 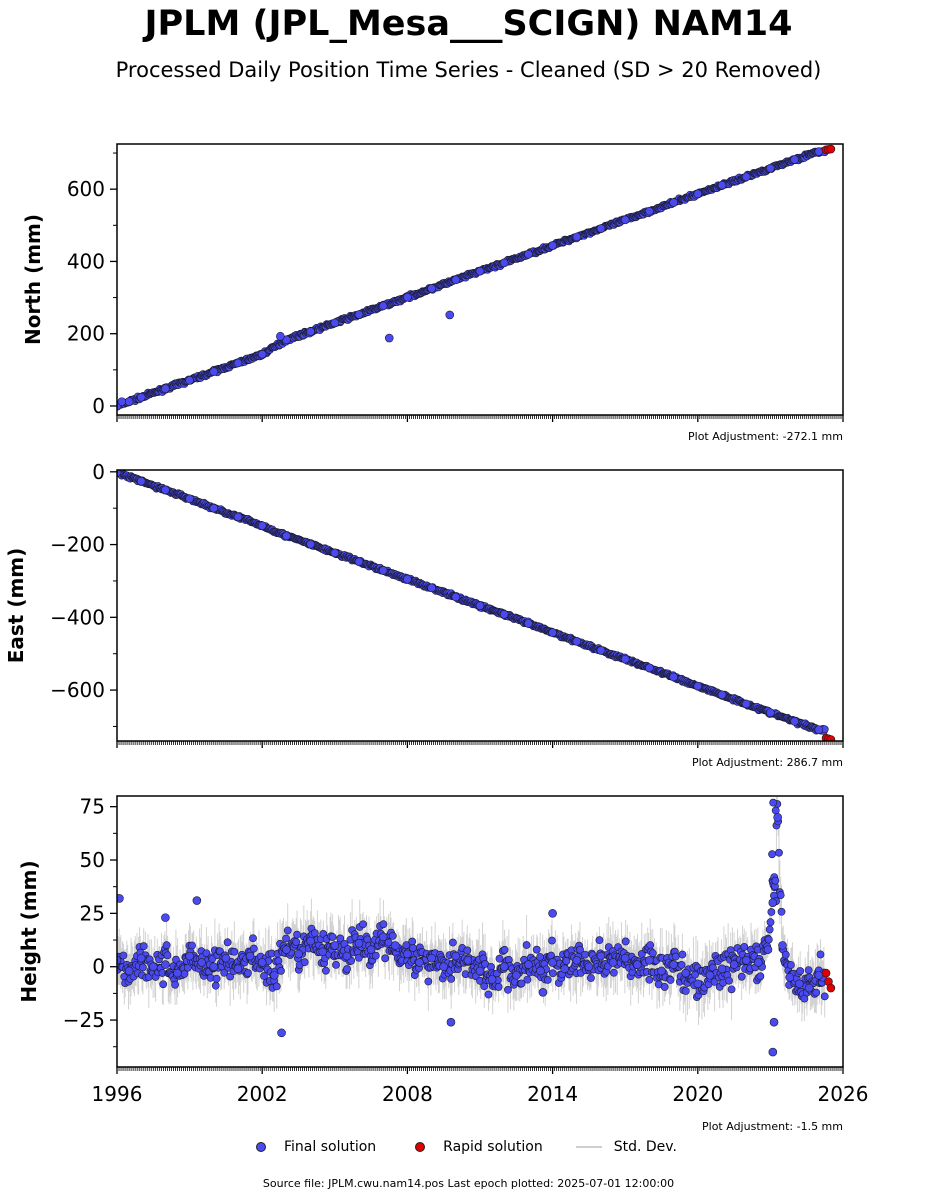 I want to click on x-tick-label: 2008, so click(x=407, y=1094).